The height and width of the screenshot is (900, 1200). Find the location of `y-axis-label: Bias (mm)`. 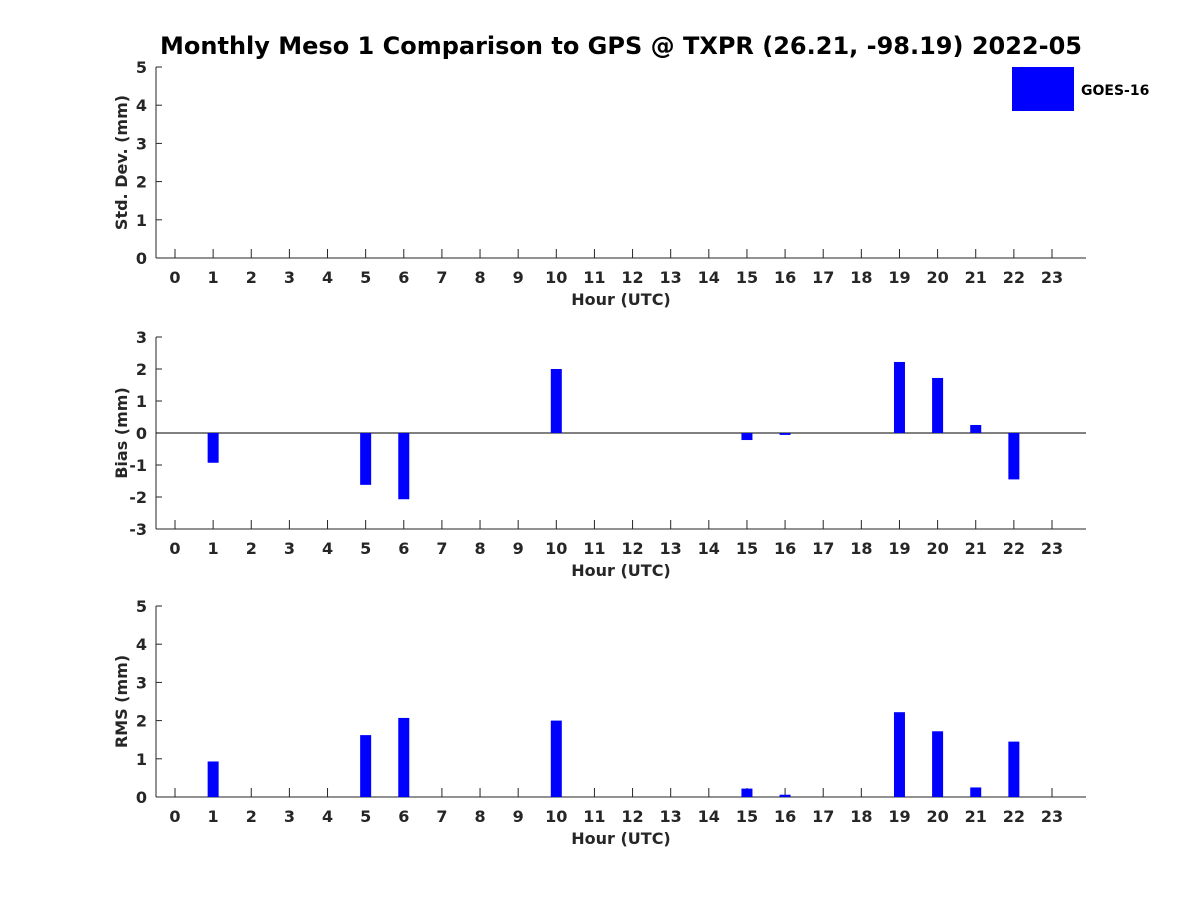

y-axis-label: Bias (mm) is located at coordinates (121, 433).